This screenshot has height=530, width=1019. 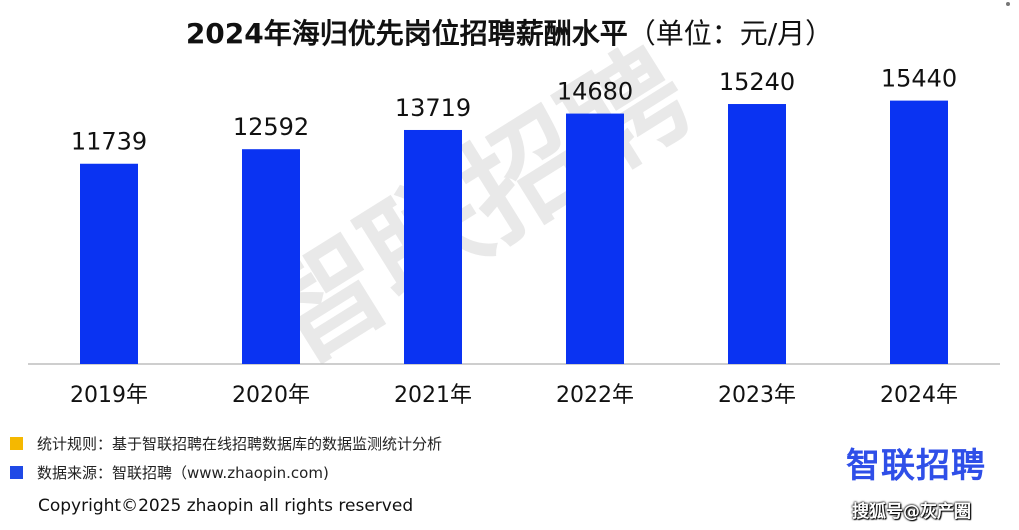 I want to click on chart-title-unit: （单位：元/月）, so click(x=730, y=33).